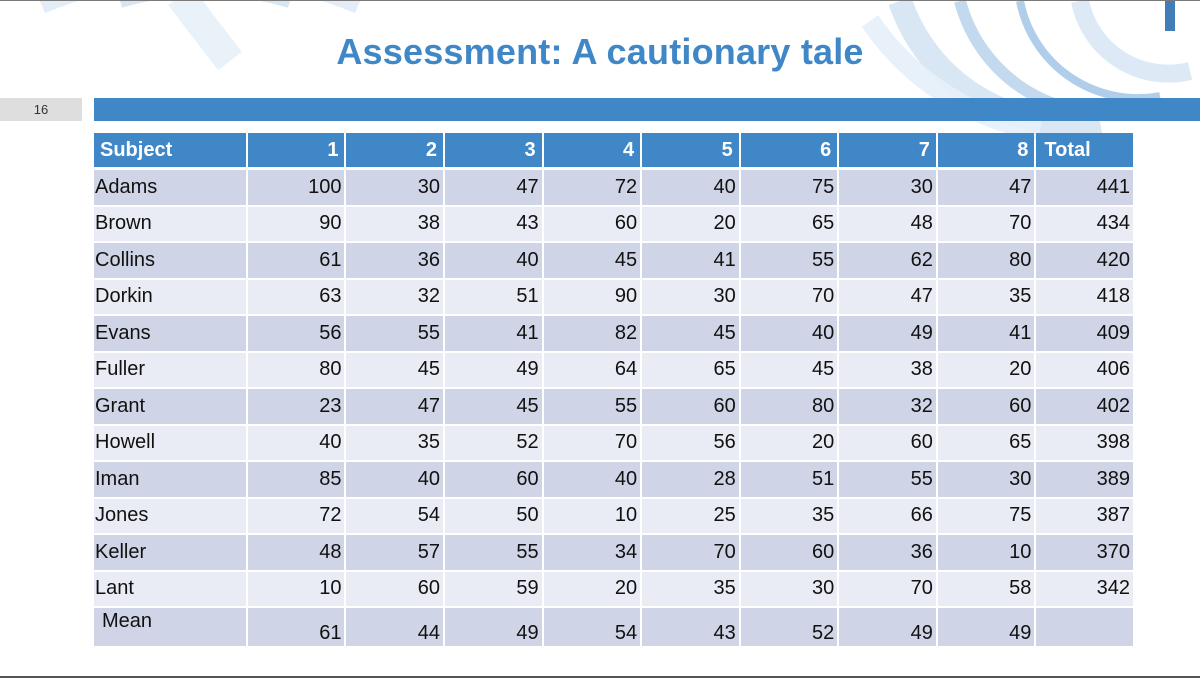 The width and height of the screenshot is (1200, 678). Describe the element at coordinates (690, 480) in the screenshot. I see `score-cell: 28` at that location.